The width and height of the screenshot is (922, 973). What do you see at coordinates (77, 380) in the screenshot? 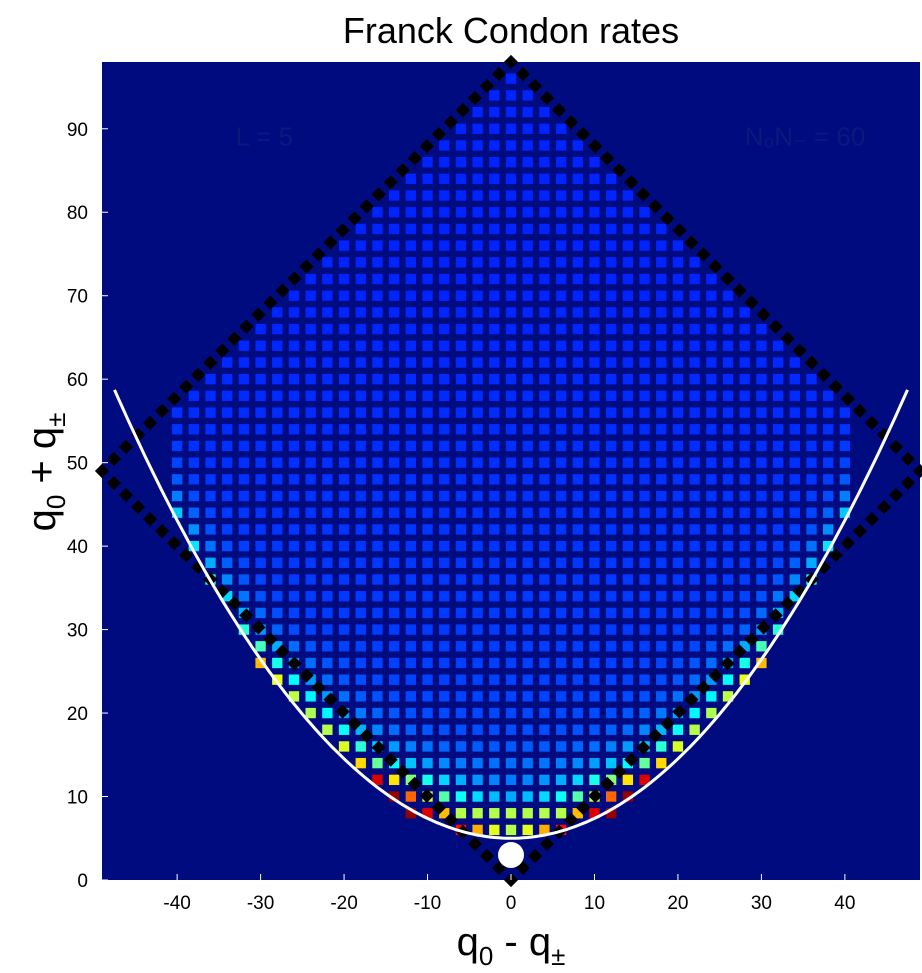
I see `y-tick-label: 60` at bounding box center [77, 380].